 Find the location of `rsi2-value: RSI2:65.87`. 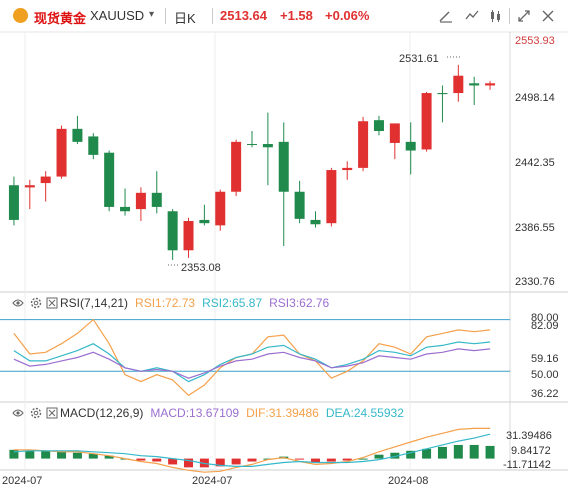

rsi2-value: RSI2:65.87 is located at coordinates (232, 303).